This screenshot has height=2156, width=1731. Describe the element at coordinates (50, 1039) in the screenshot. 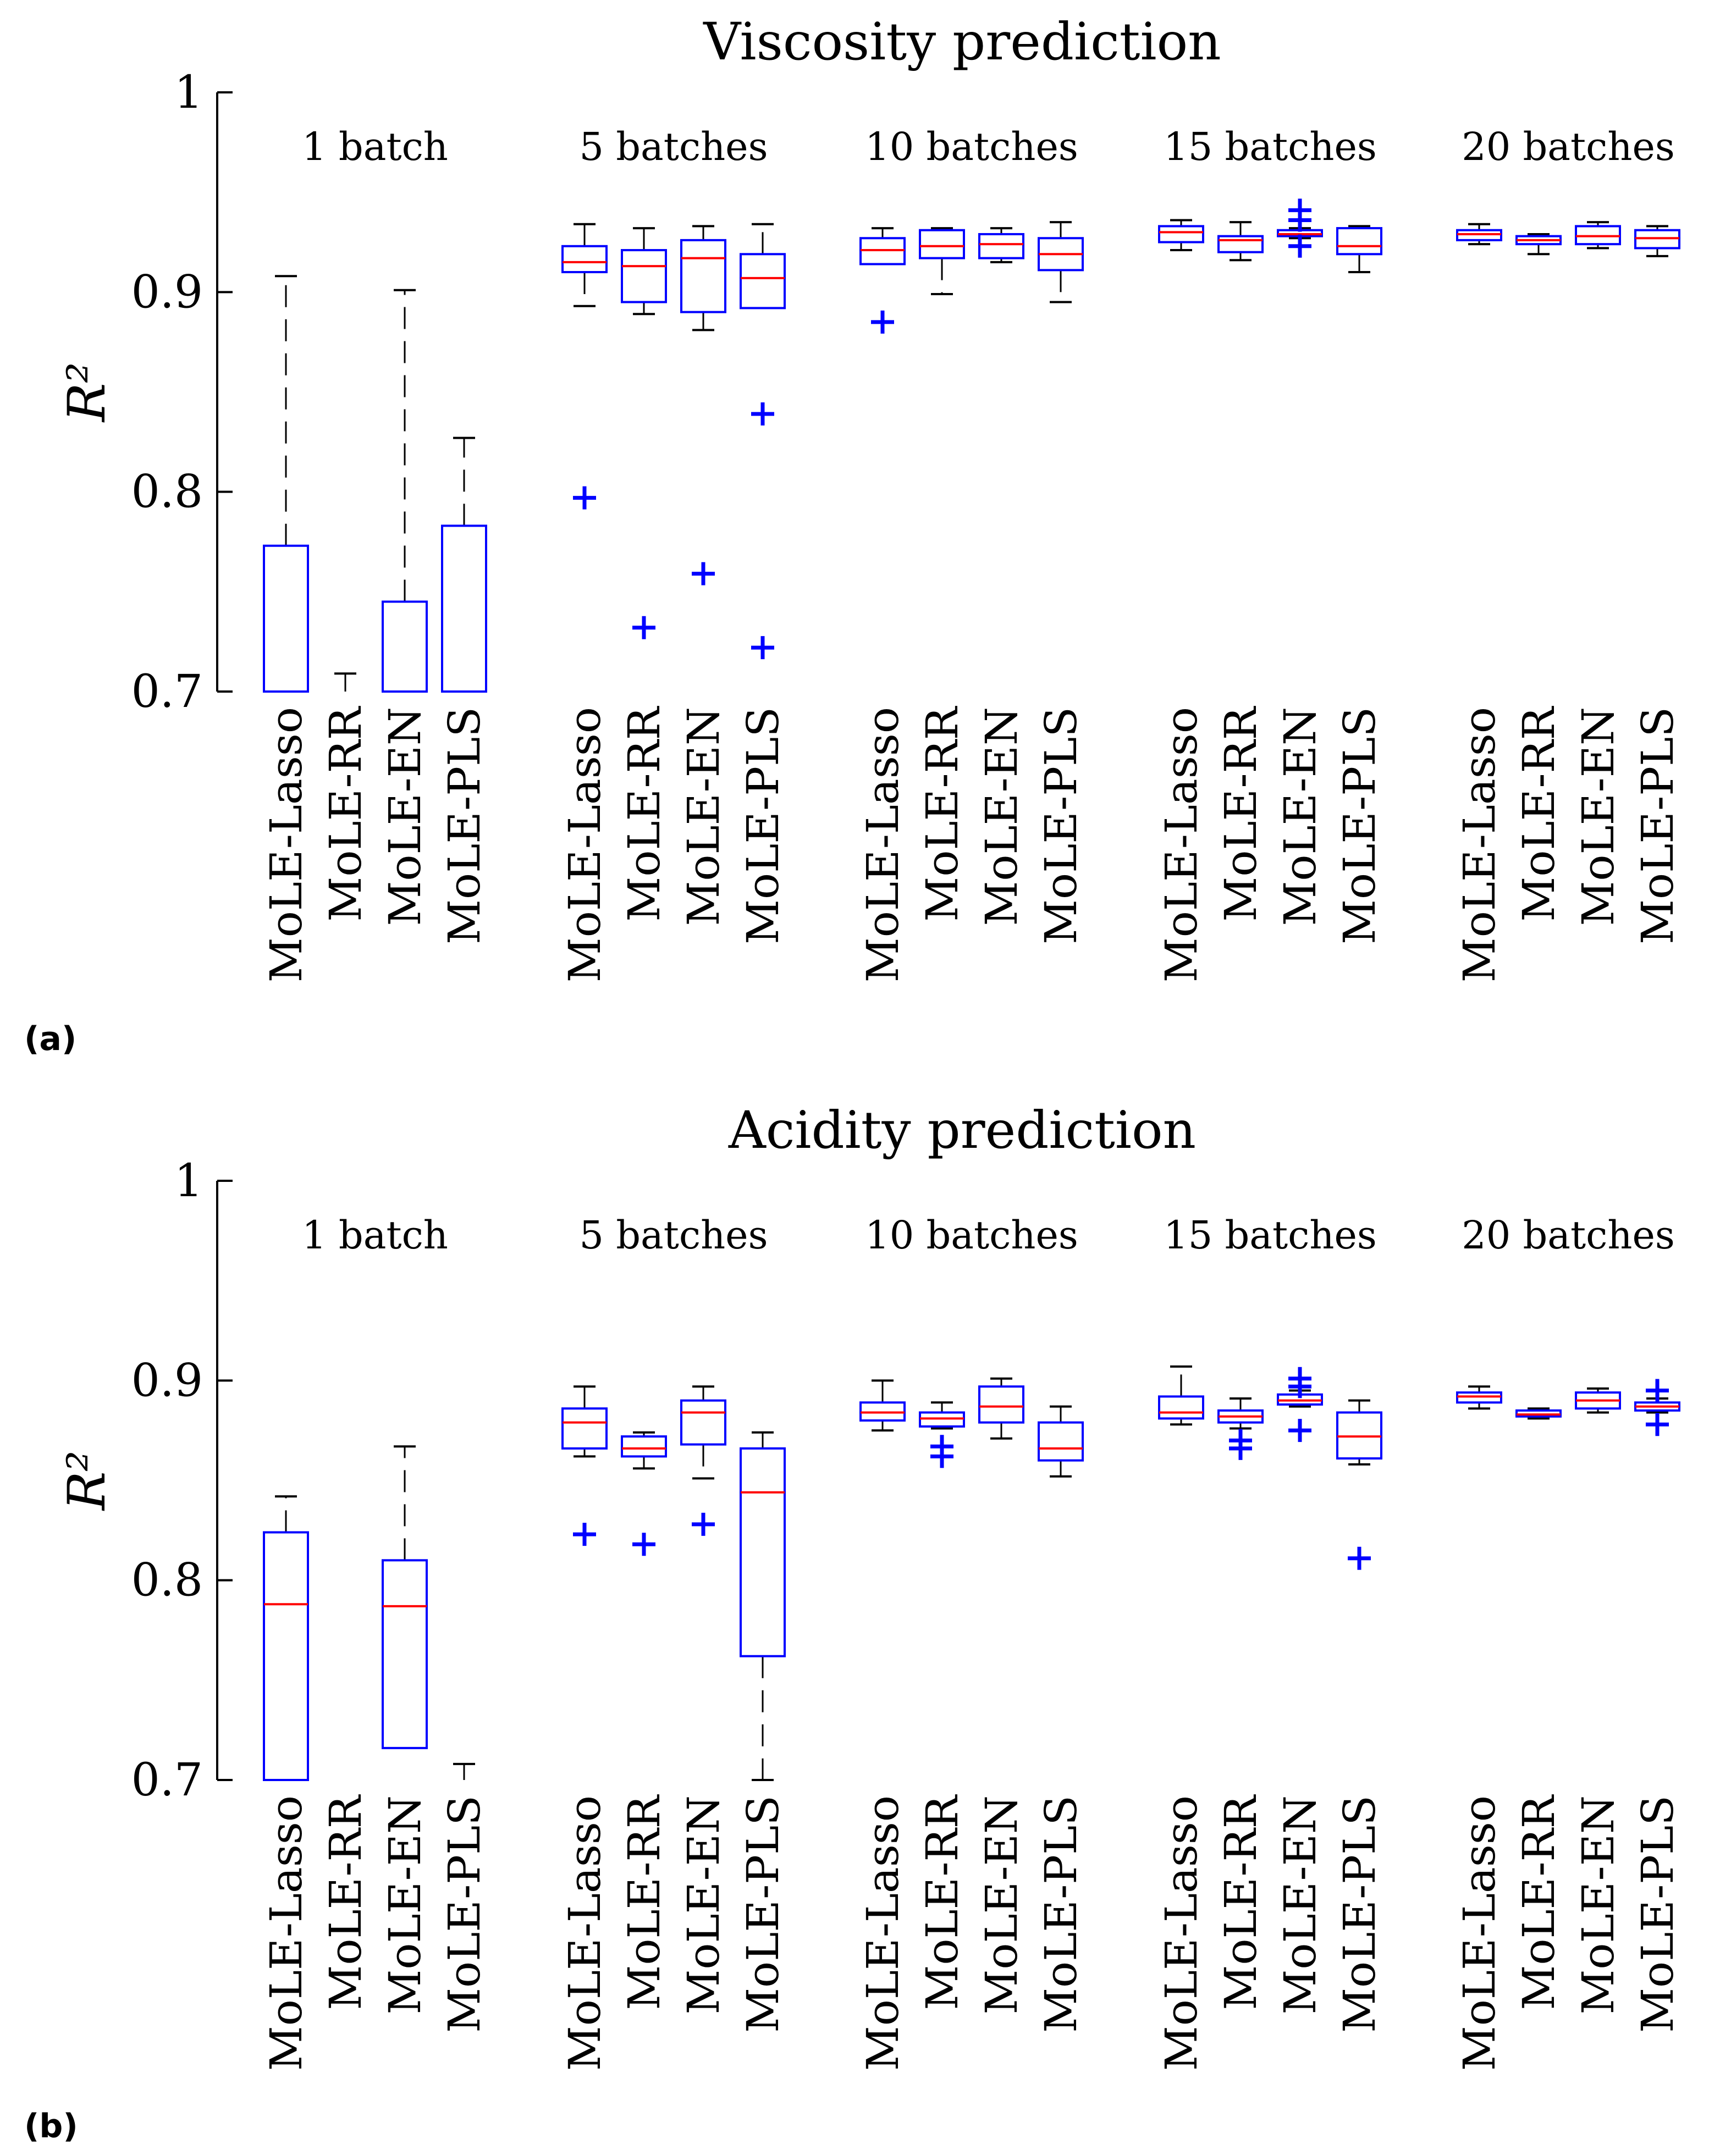

I see `panel-label: (a)` at that location.